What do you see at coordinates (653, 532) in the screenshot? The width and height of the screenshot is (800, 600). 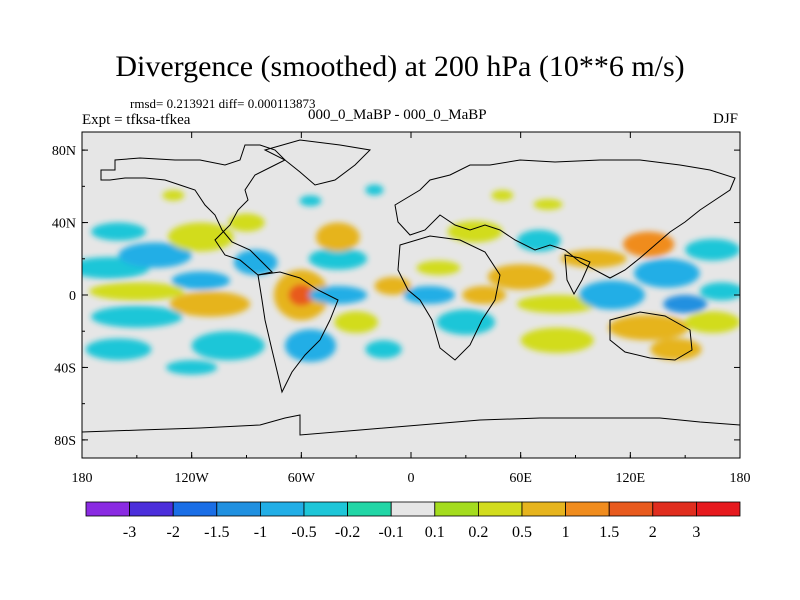 I see `colorbar-label: 2` at bounding box center [653, 532].